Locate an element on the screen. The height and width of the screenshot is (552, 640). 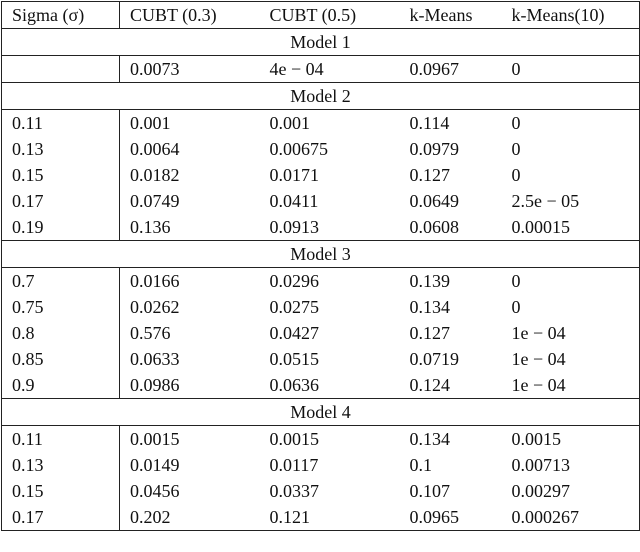
data-cell: 0.0608 is located at coordinates (434, 227).